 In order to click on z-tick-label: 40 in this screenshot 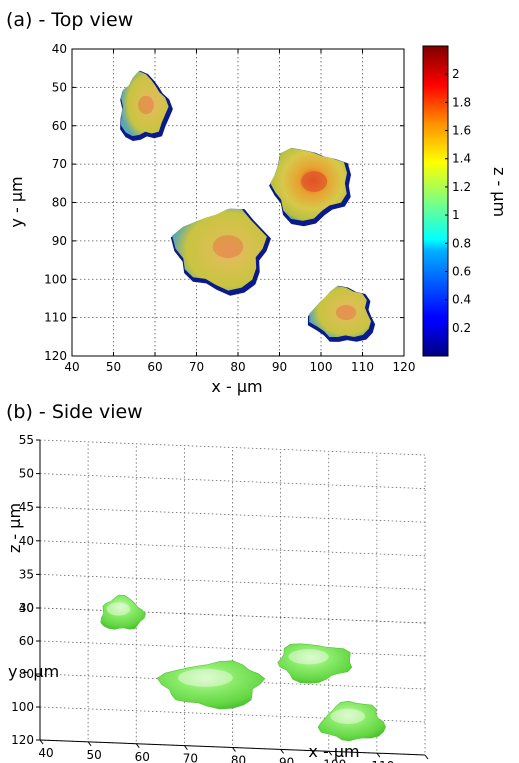, I will do `click(26, 541)`.